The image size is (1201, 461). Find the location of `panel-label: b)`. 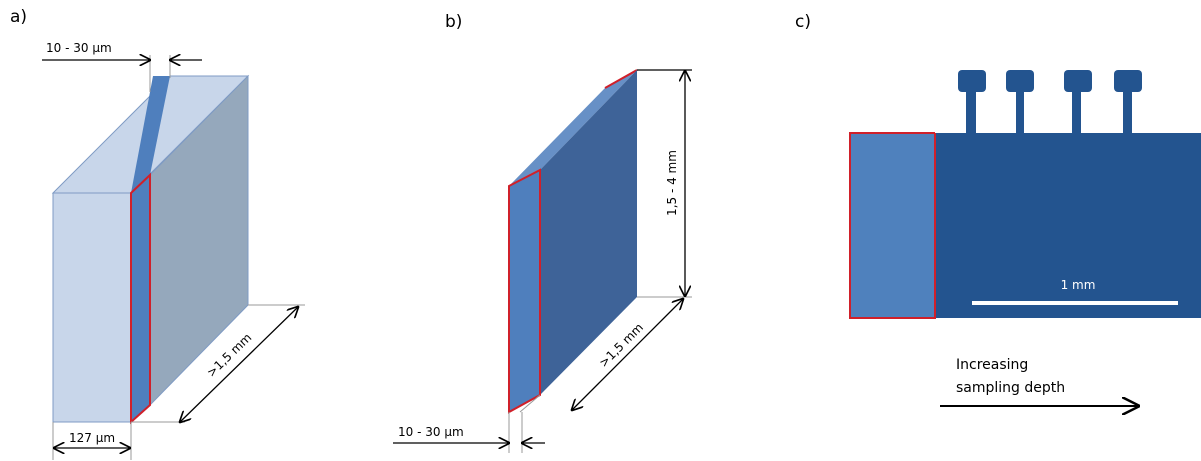

panel-label: b) is located at coordinates (453, 22).